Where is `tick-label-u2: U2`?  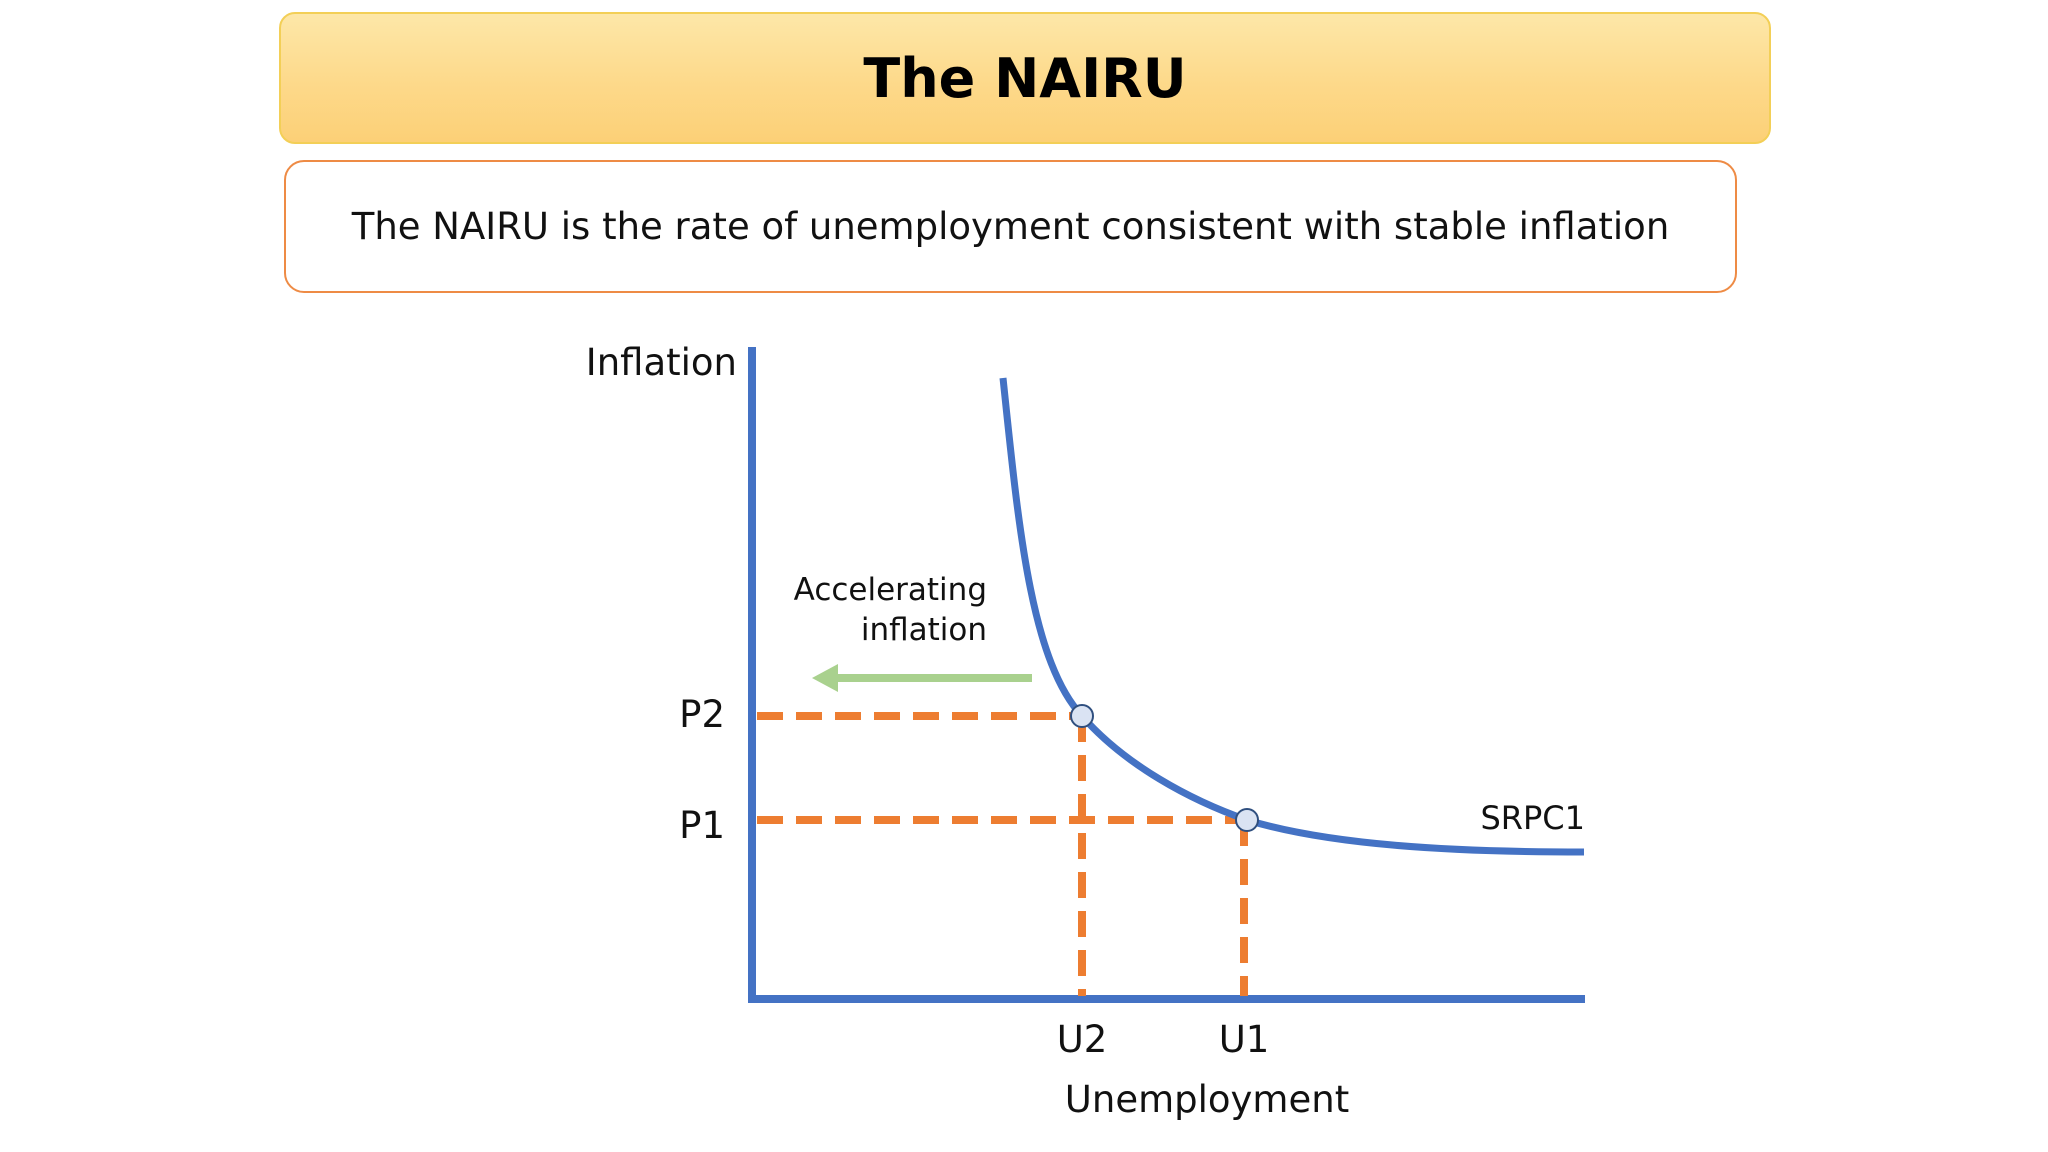 tick-label-u2: U2 is located at coordinates (1082, 1039).